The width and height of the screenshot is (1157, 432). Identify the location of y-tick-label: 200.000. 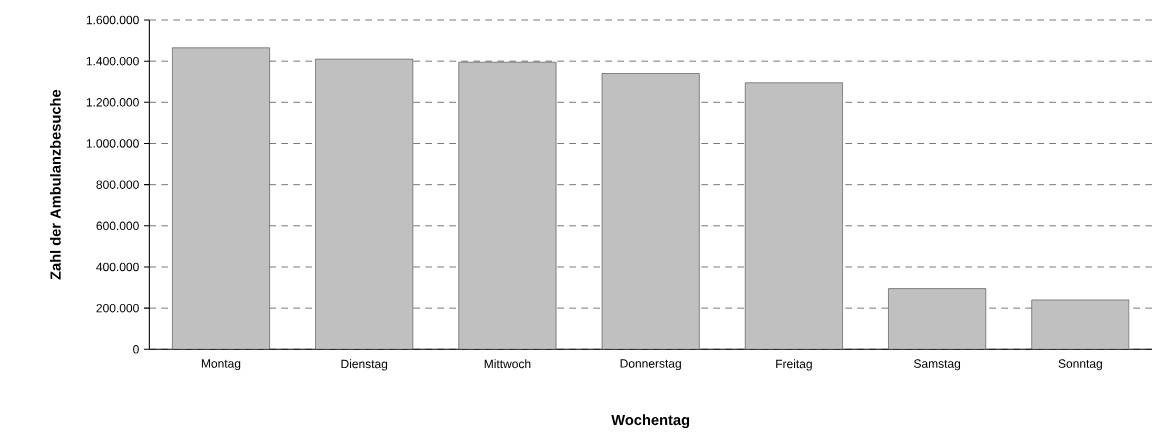
(117, 308).